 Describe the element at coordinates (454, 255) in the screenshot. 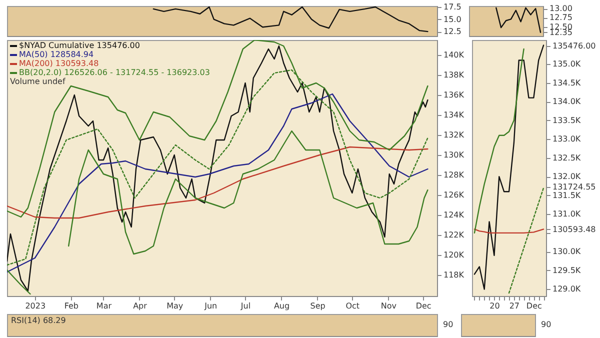

I see `y-tick-label: 120K` at that location.